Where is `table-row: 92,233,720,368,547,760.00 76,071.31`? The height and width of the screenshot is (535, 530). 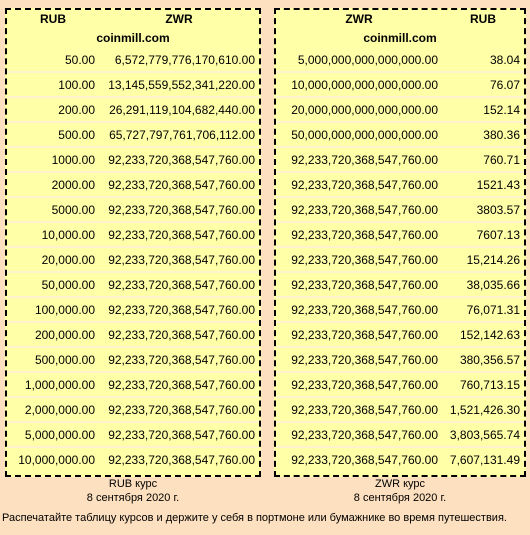 table-row: 92,233,720,368,547,760.00 76,071.31 is located at coordinates (400, 310).